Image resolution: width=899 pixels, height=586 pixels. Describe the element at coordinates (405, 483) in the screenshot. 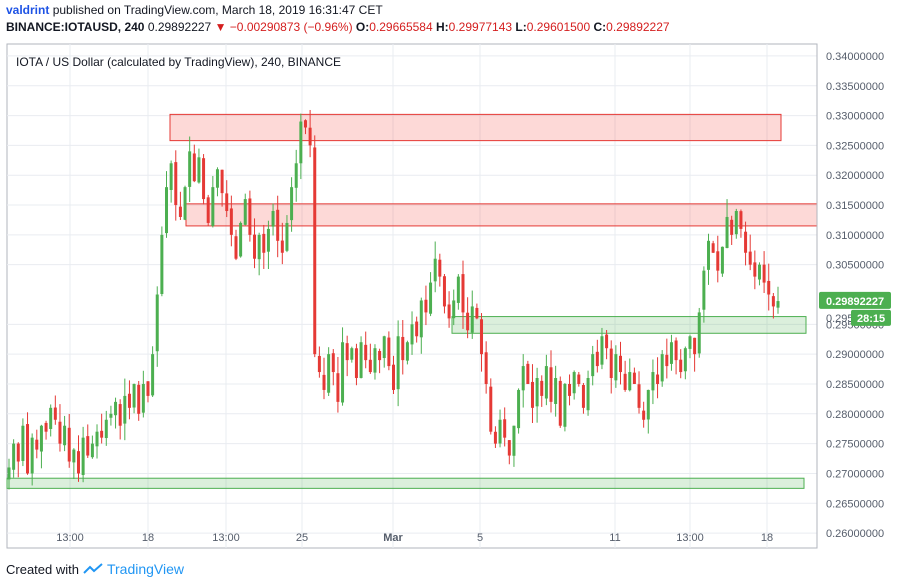

I see `zone-support-low` at that location.